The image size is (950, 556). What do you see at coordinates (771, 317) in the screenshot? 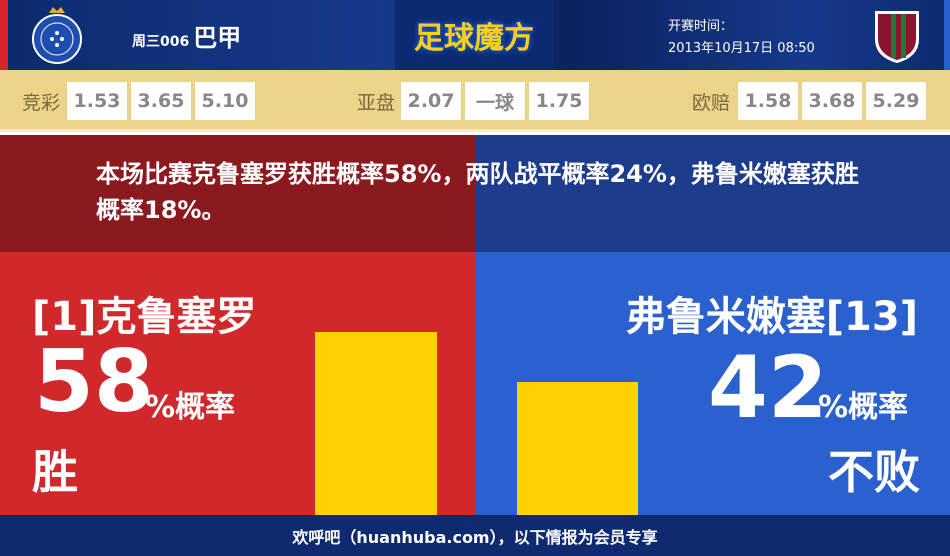
I see `away-team-name: 弗鲁米嫩塞[13]` at bounding box center [771, 317].